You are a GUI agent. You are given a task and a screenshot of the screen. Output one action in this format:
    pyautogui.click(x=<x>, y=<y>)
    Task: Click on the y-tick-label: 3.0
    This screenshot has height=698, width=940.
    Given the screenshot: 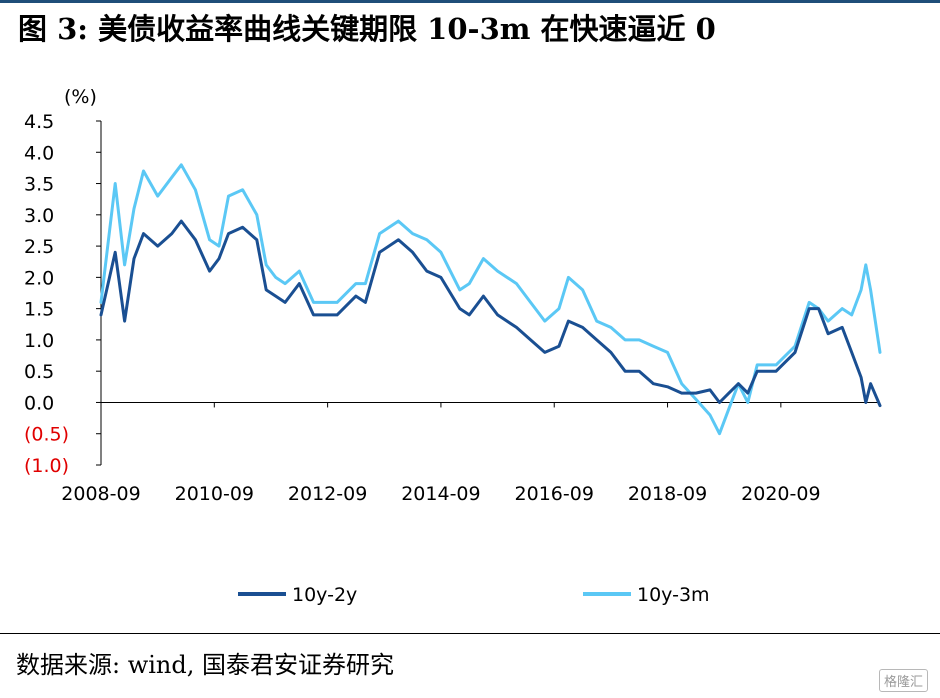 What is the action you would take?
    pyautogui.click(x=39, y=216)
    